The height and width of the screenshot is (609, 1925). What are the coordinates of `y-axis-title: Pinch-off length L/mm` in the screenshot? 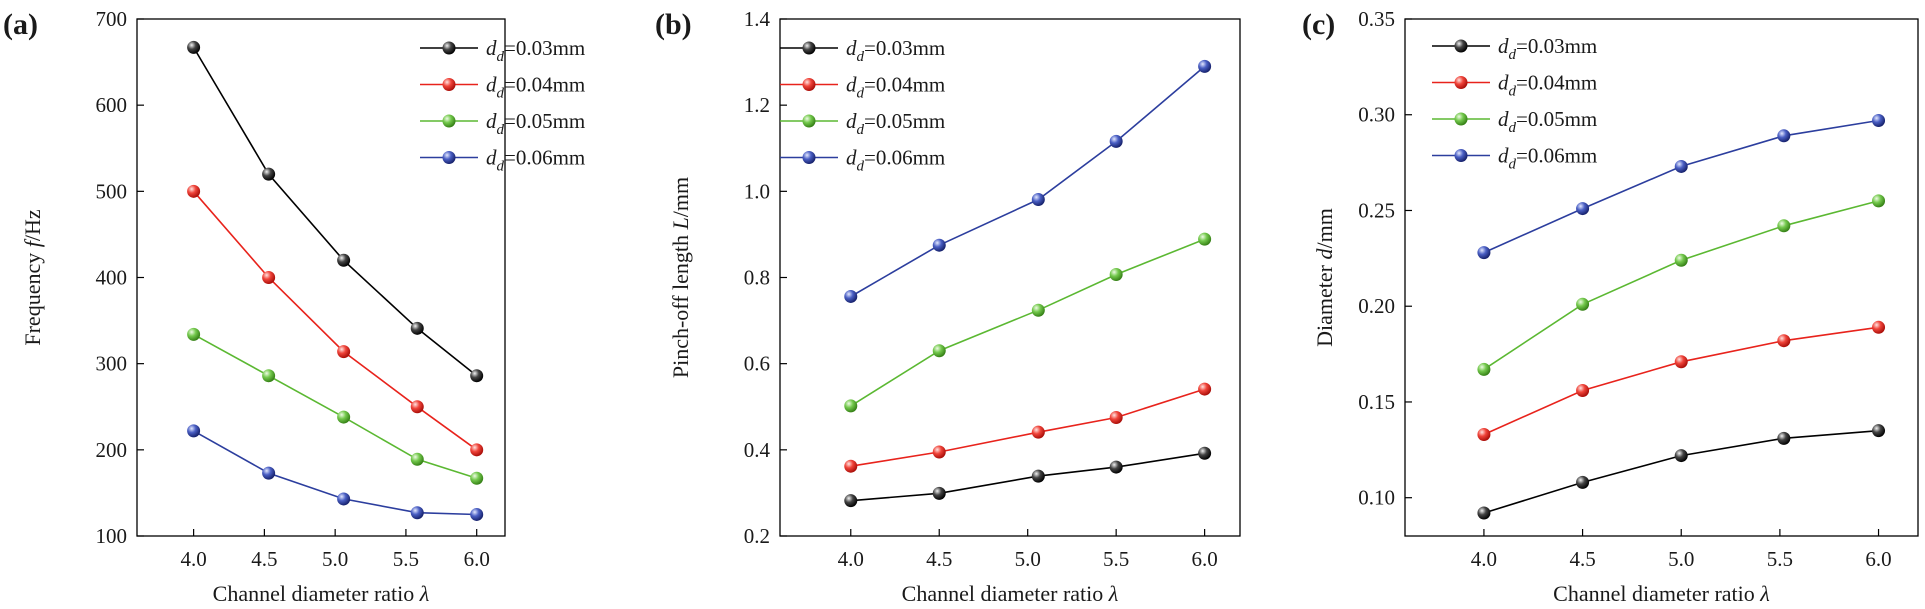 It's located at (680, 277).